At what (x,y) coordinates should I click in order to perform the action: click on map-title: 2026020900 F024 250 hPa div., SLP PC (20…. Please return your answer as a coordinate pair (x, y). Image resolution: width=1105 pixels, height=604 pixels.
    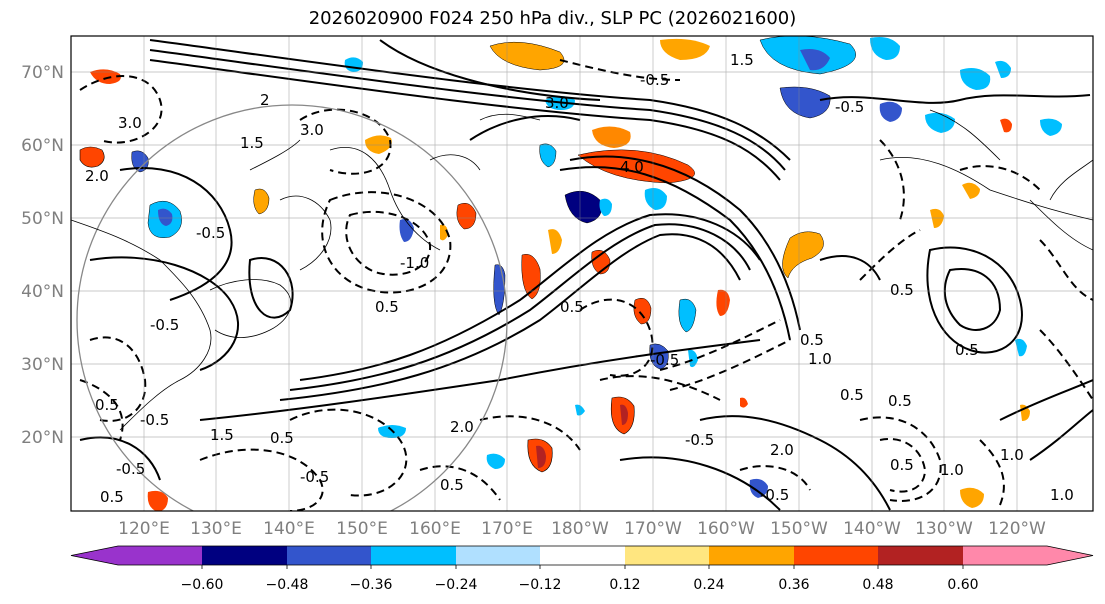
    Looking at the image, I should click on (552, 18).